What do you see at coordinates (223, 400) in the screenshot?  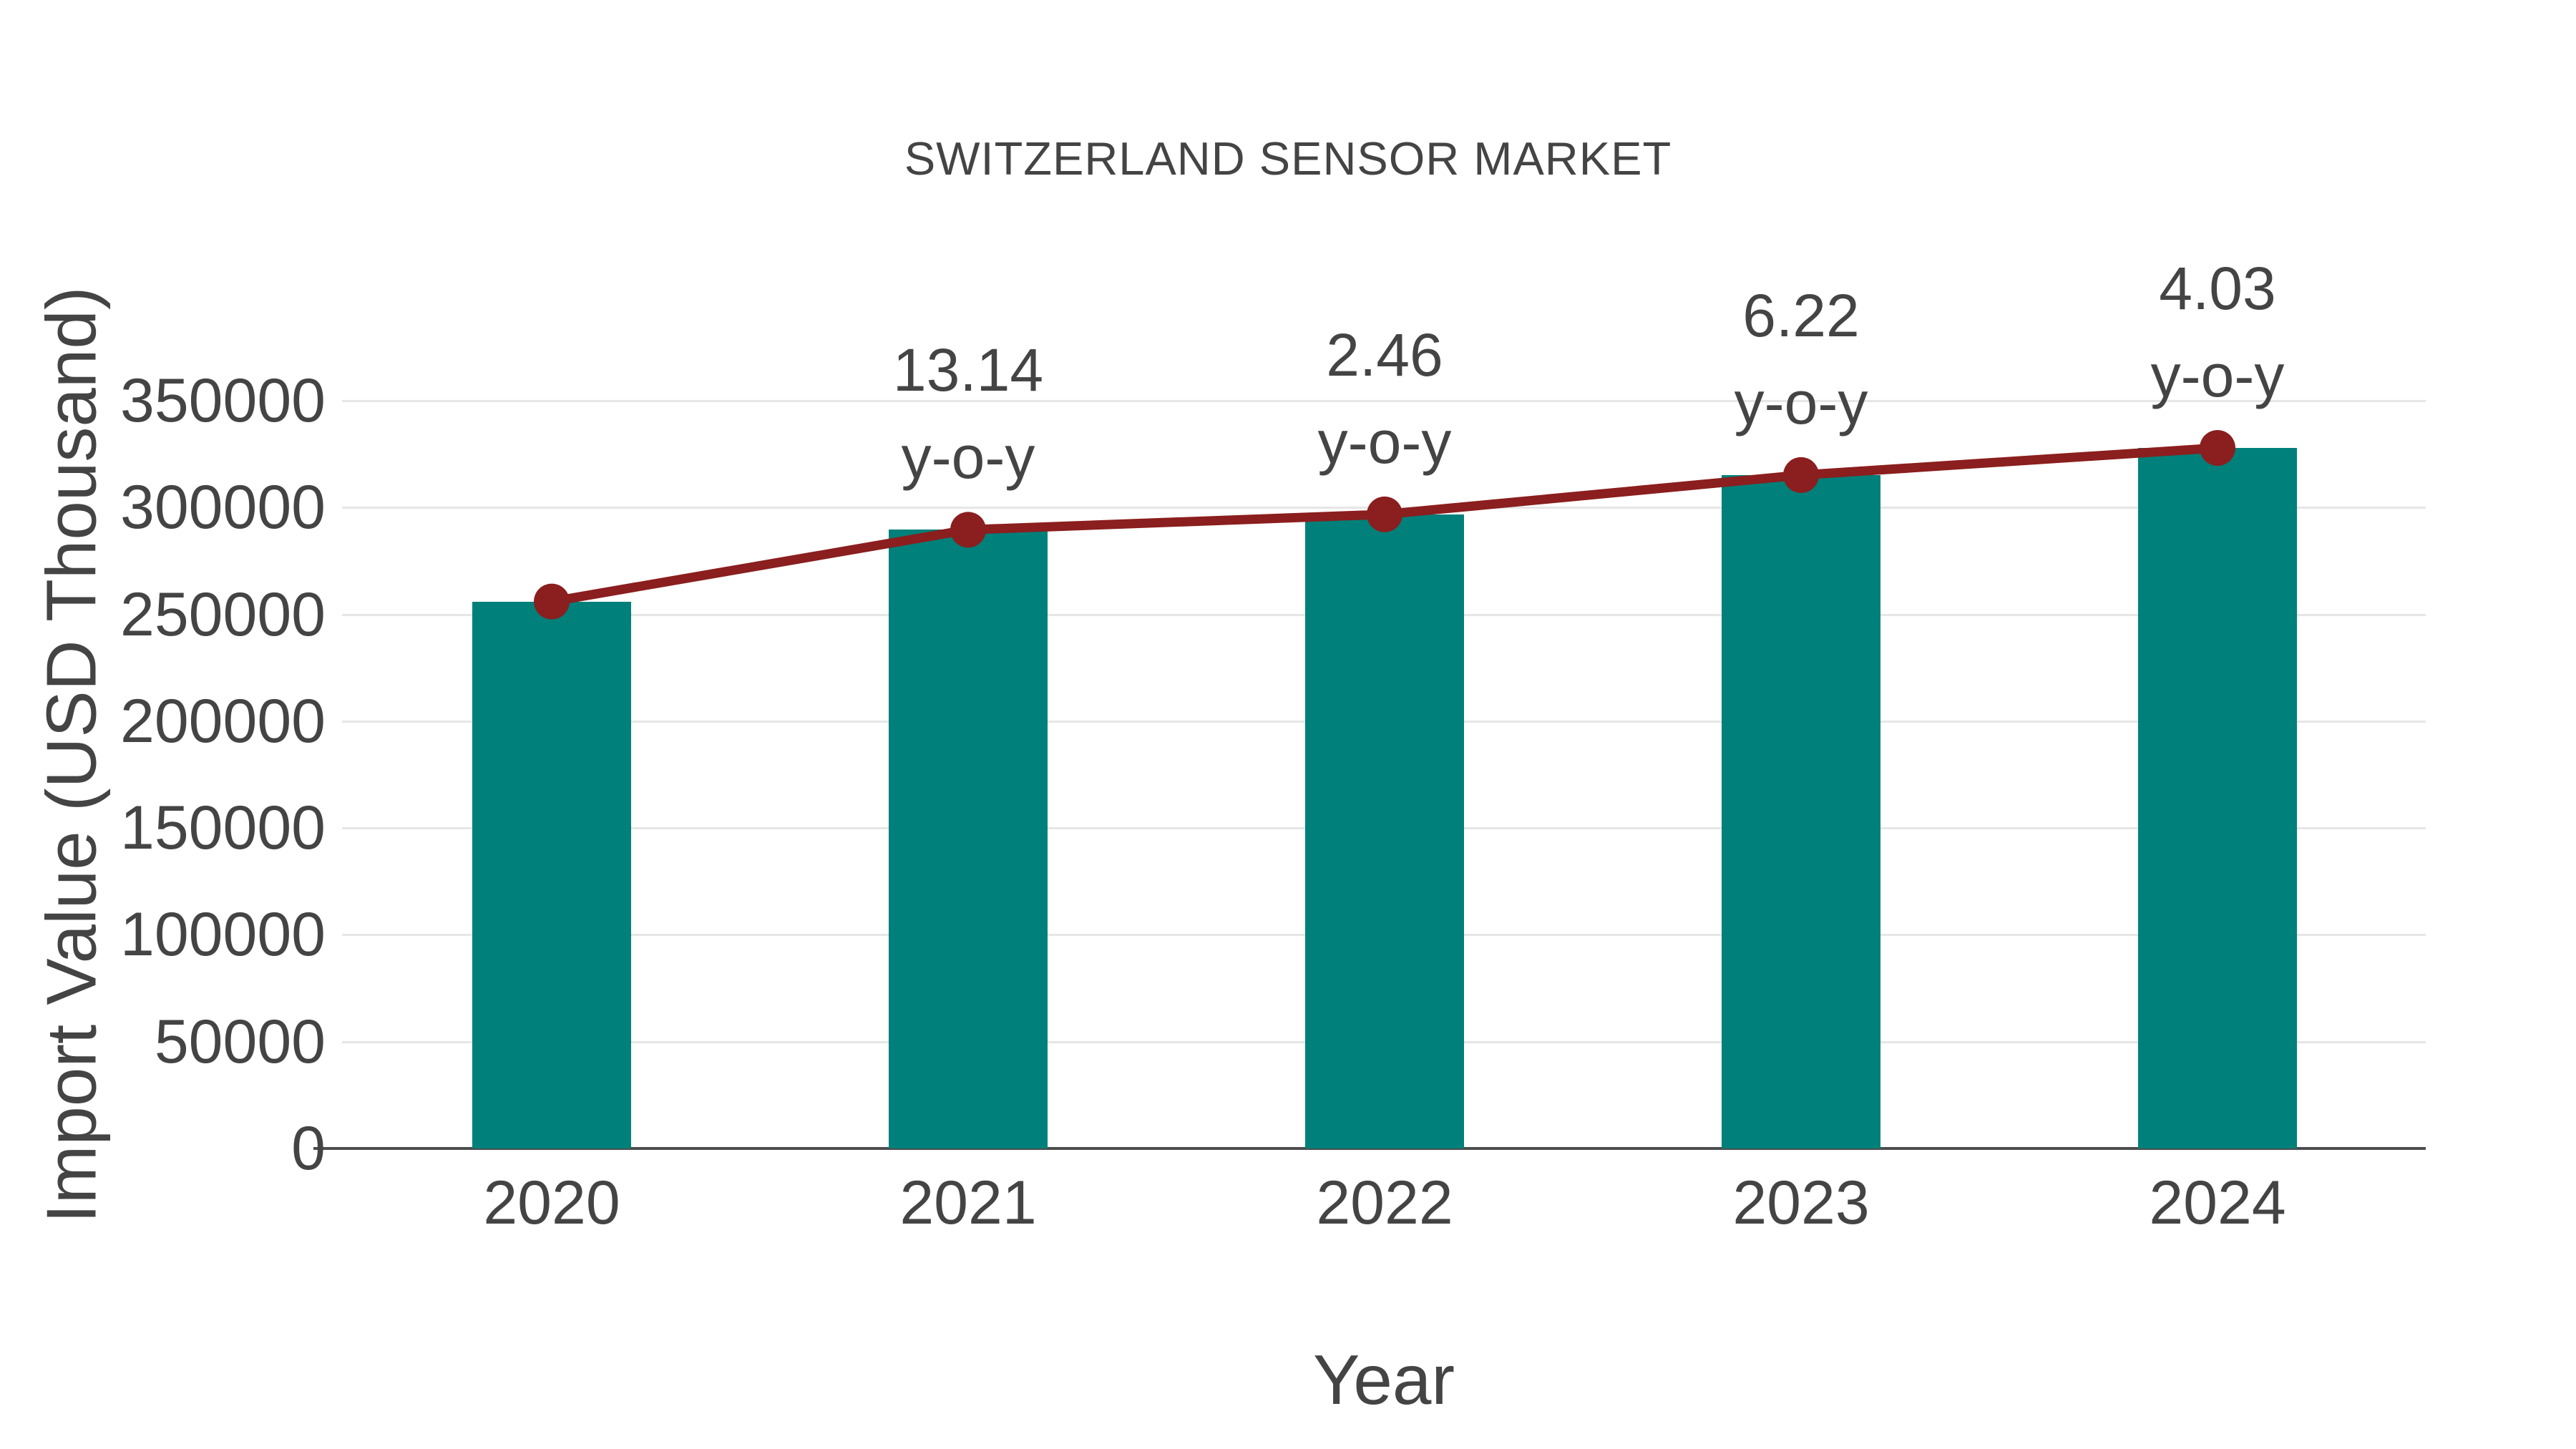 I see `y-tick-label-350000: 350000` at bounding box center [223, 400].